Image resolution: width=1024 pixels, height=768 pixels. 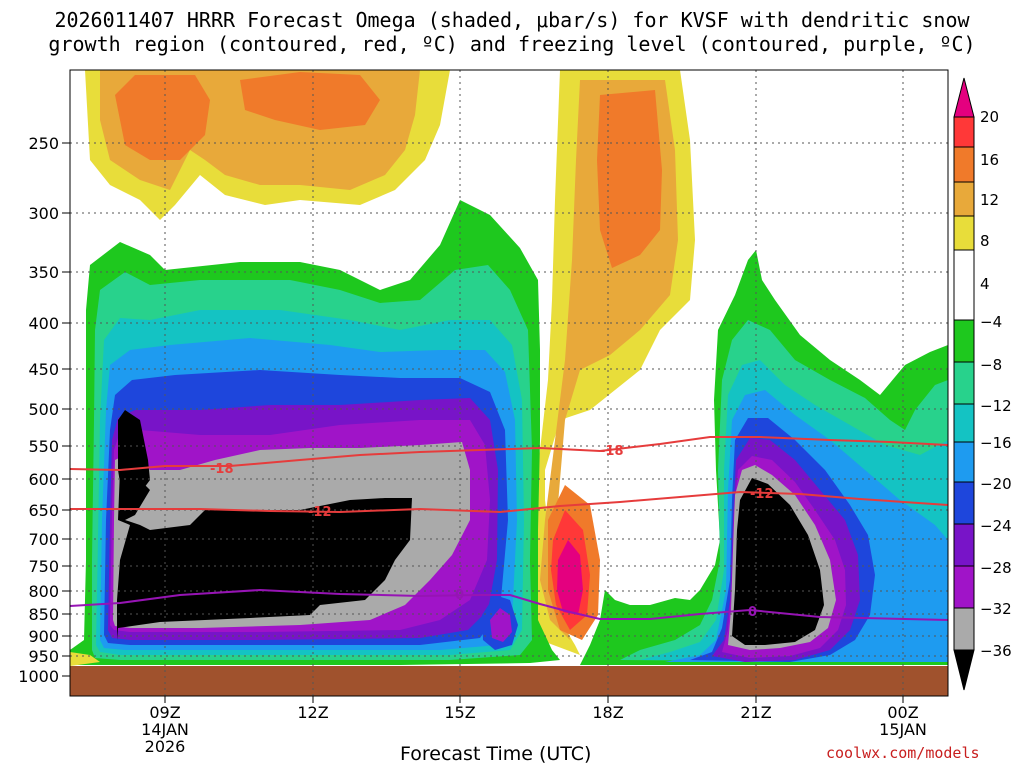 What do you see at coordinates (903, 753) in the screenshot?
I see `site-credit: coolwx.com/models` at bounding box center [903, 753].